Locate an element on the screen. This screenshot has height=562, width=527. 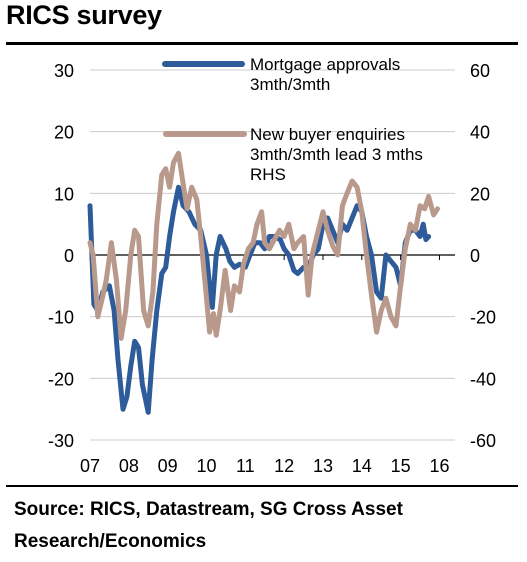
y-left-tick-label: -20 is located at coordinates (61, 379).